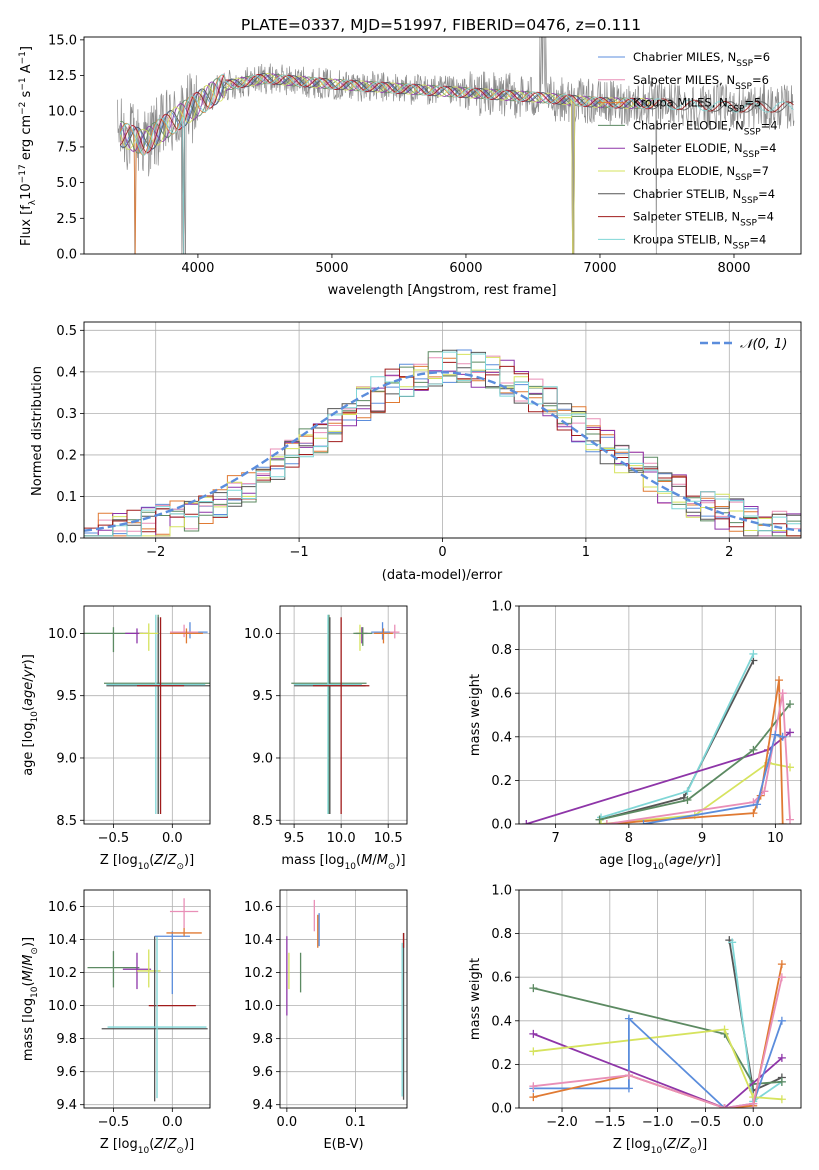 Image resolution: width=819 pixels, height=1170 pixels. Describe the element at coordinates (147, 714) in the screenshot. I see `plot-area-age_vs_Z` at that location.